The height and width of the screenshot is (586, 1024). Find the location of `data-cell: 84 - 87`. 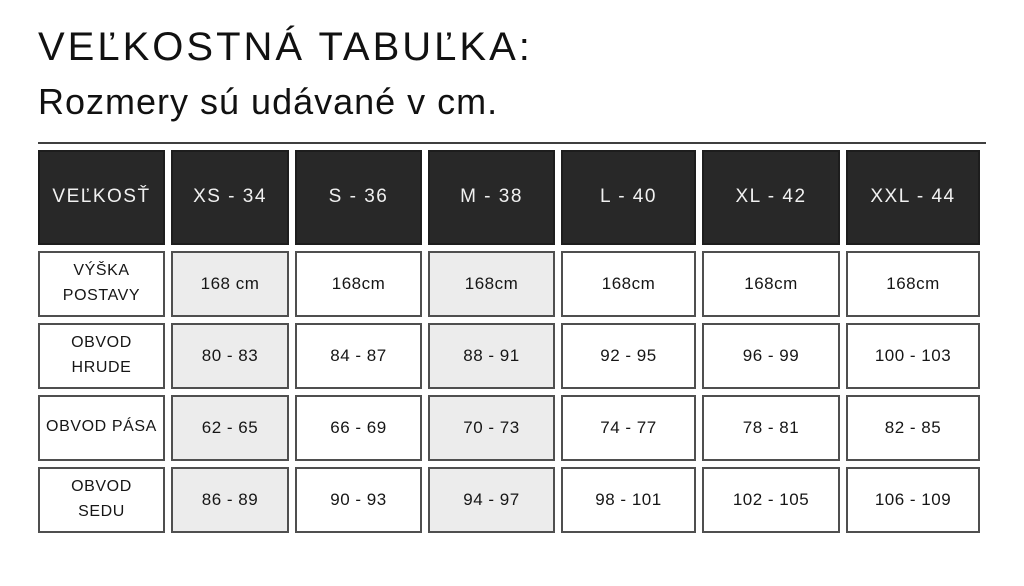

data-cell: 84 - 87 is located at coordinates (358, 355).